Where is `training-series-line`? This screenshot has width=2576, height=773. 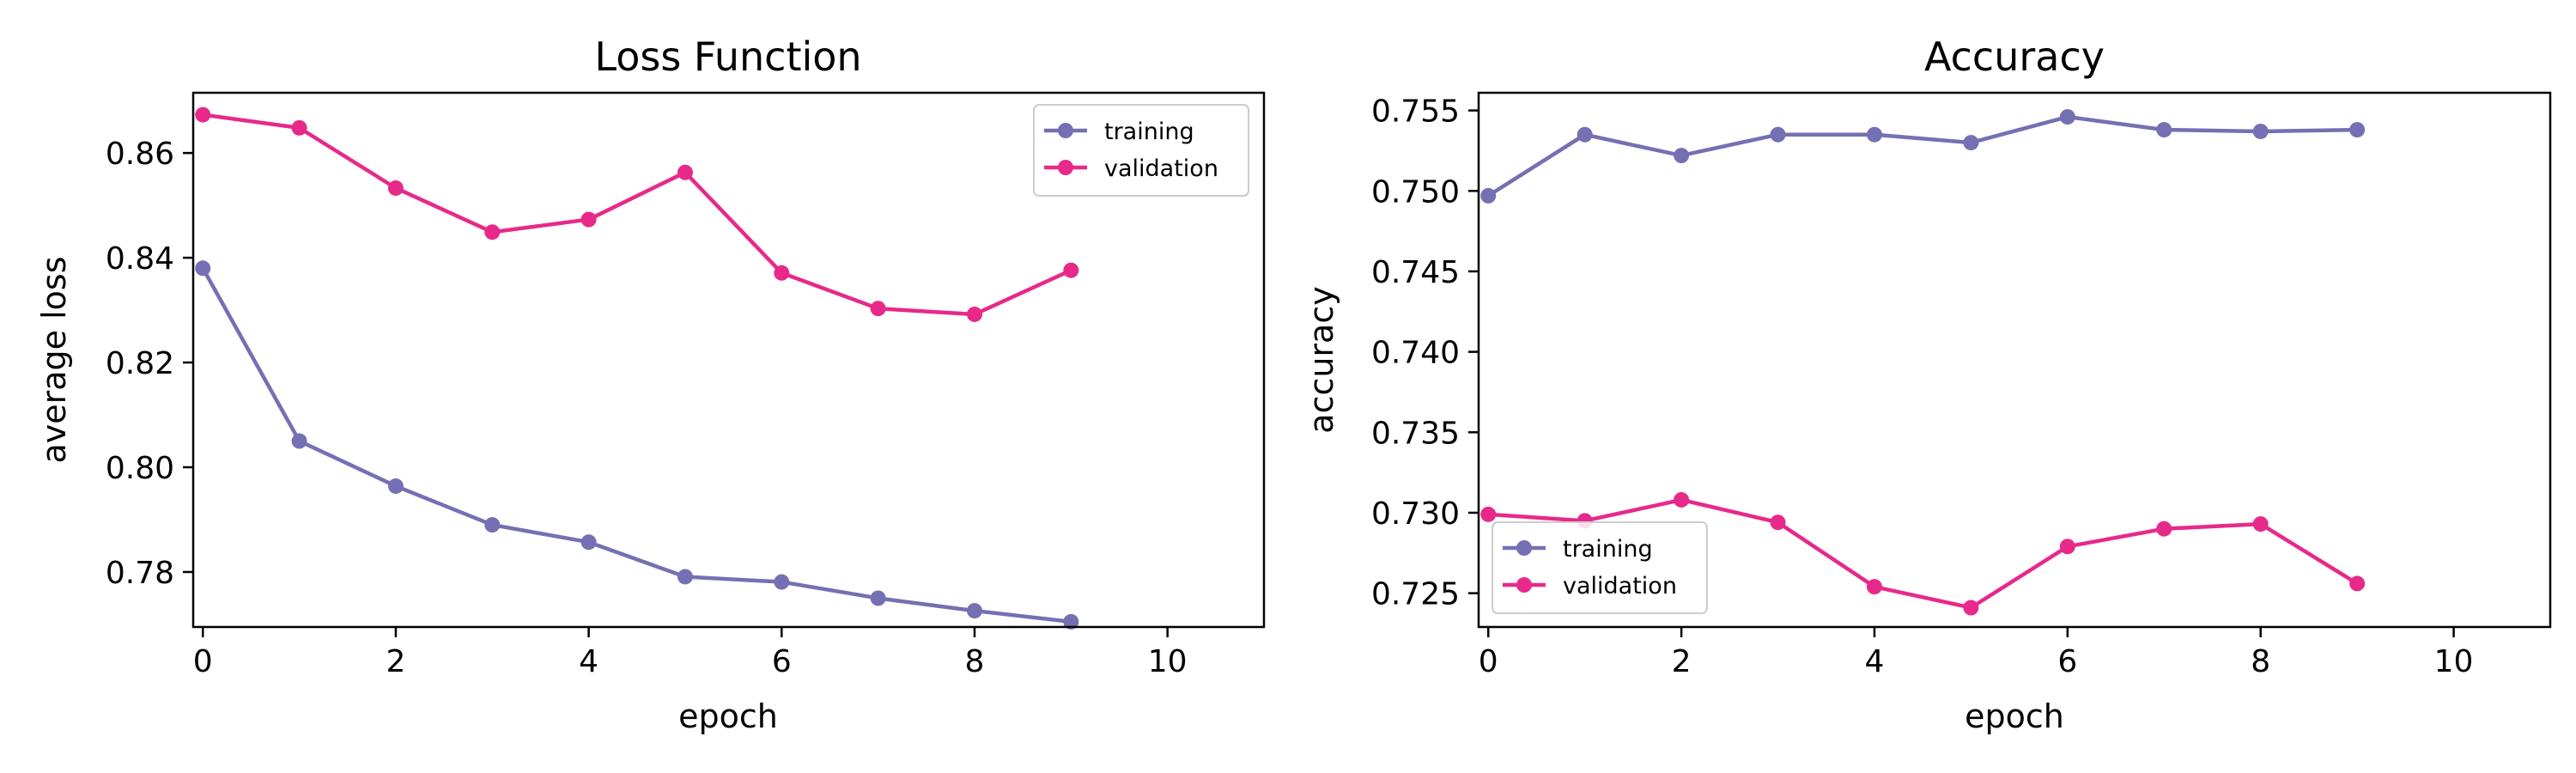 training-series-line is located at coordinates (1923, 156).